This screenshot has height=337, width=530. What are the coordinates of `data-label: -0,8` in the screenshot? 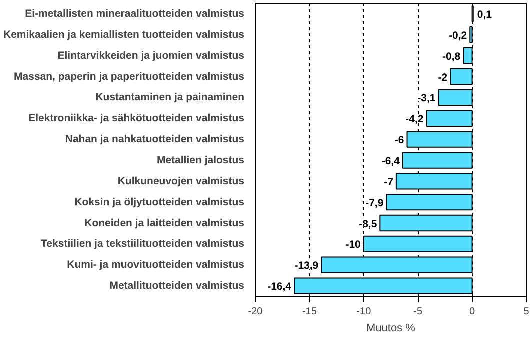 It's located at (451, 56).